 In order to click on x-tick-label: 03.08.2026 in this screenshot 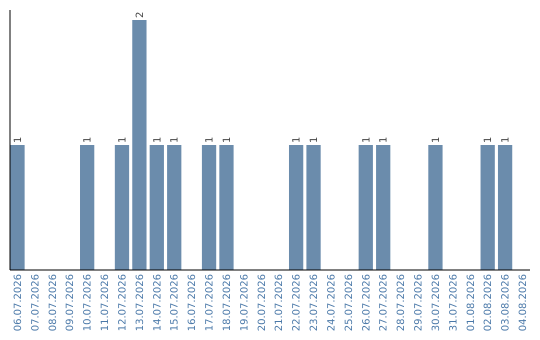, I will do `click(506, 303)`.